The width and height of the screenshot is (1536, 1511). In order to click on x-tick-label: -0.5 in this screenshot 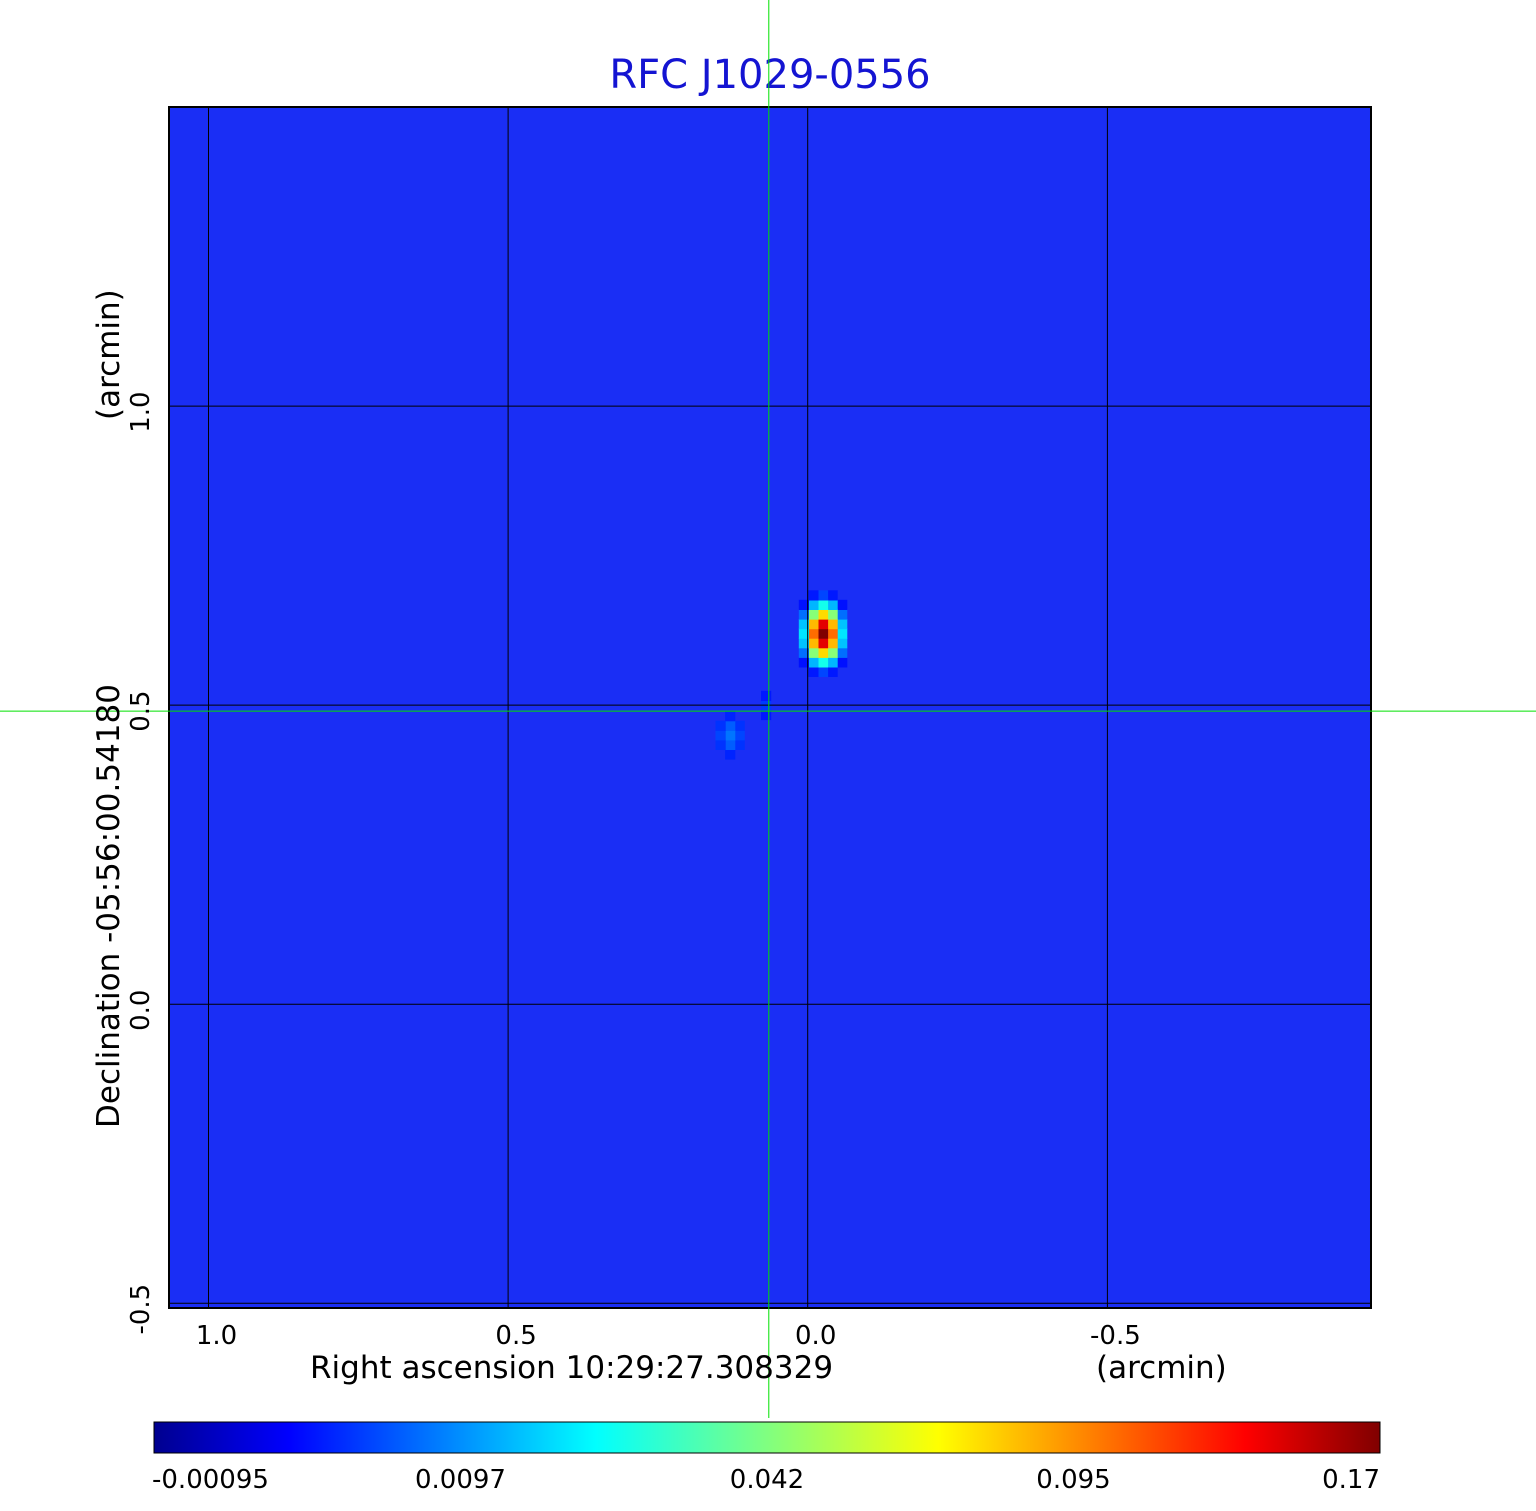, I will do `click(1115, 1336)`.